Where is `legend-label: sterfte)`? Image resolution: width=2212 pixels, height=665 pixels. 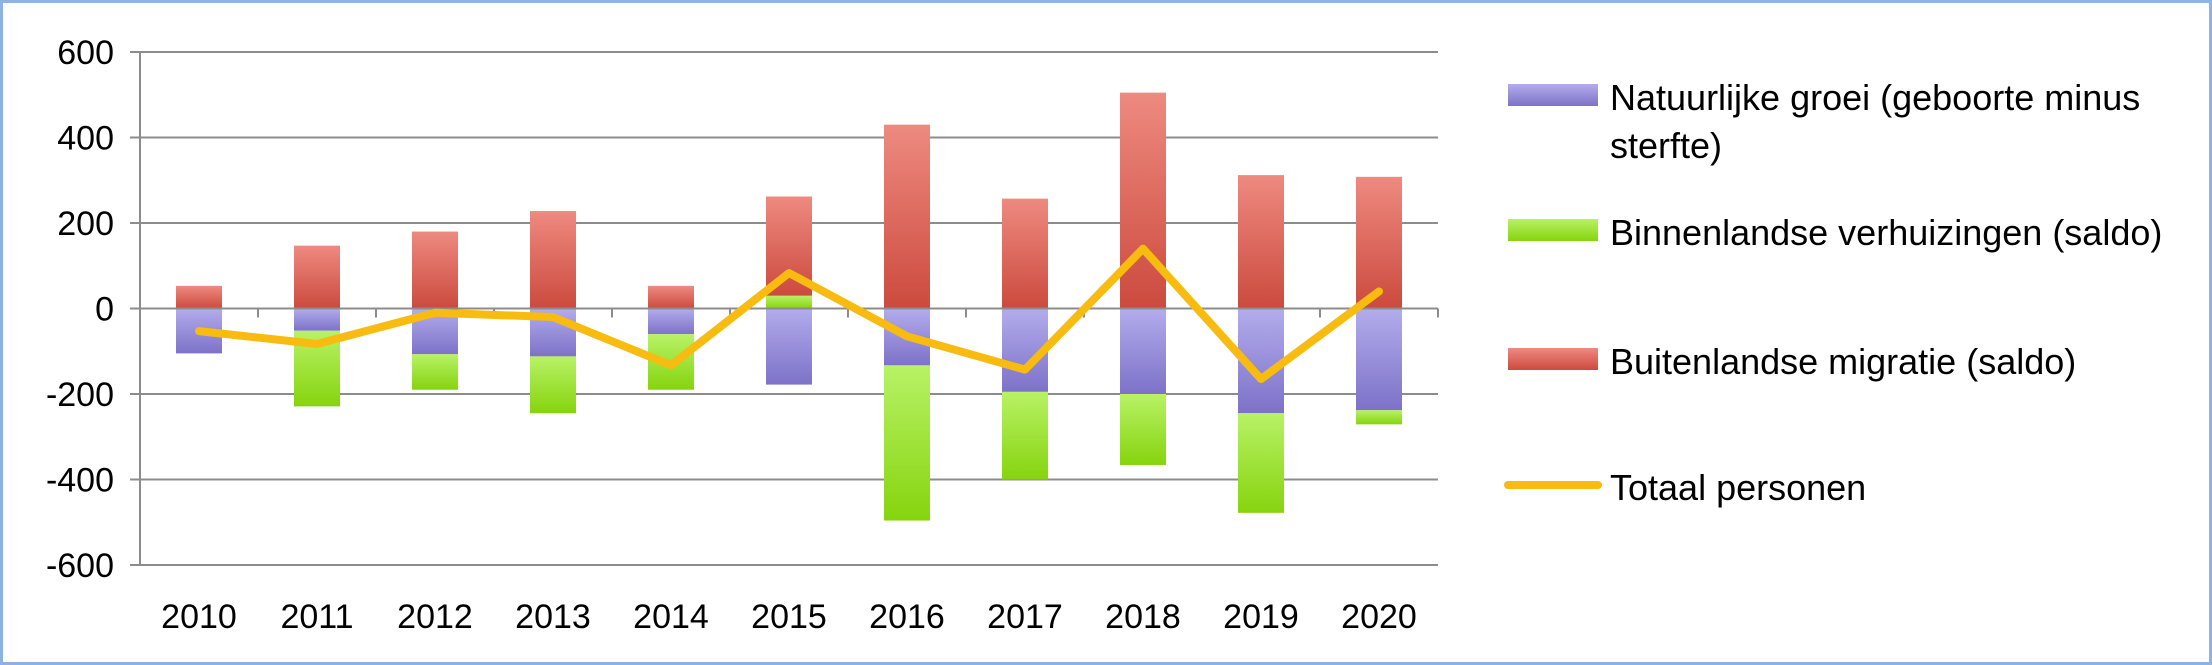
legend-label: sterfte) is located at coordinates (1666, 145).